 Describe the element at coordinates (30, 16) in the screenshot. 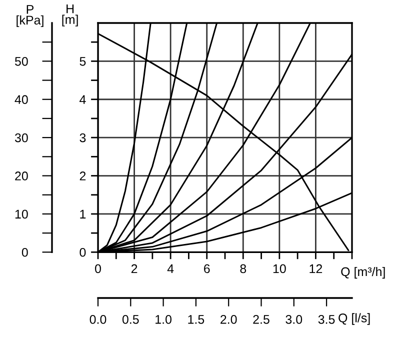

I see `y2-axis-title: P [kPa]` at that location.